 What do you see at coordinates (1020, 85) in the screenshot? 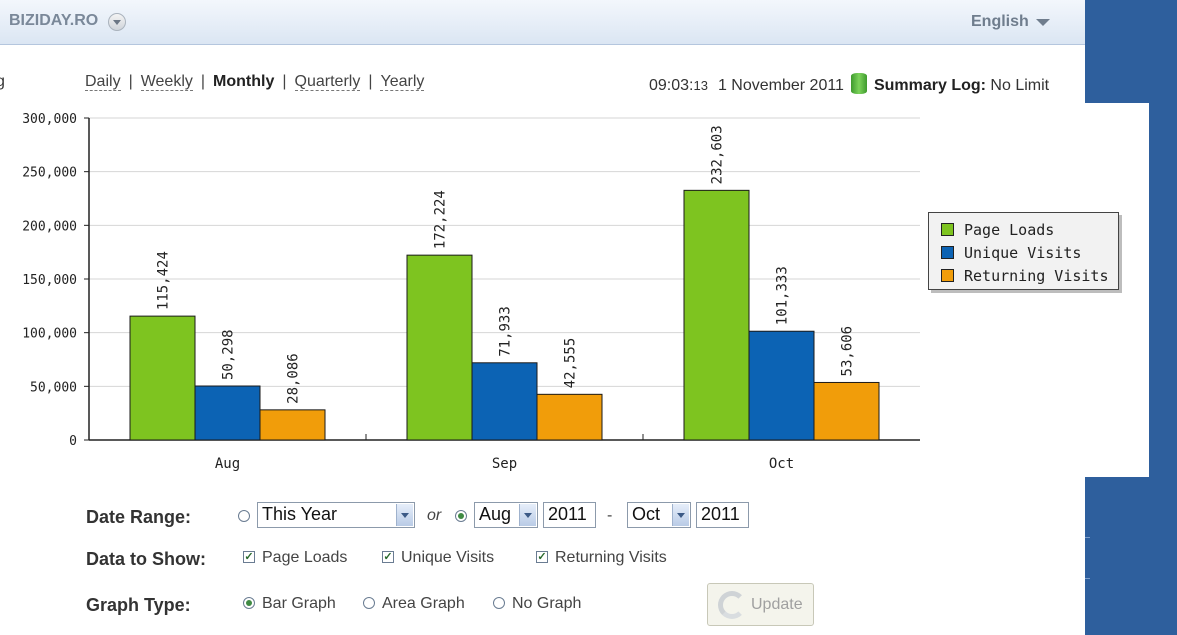
I see `summary-log-value: No Limit` at bounding box center [1020, 85].